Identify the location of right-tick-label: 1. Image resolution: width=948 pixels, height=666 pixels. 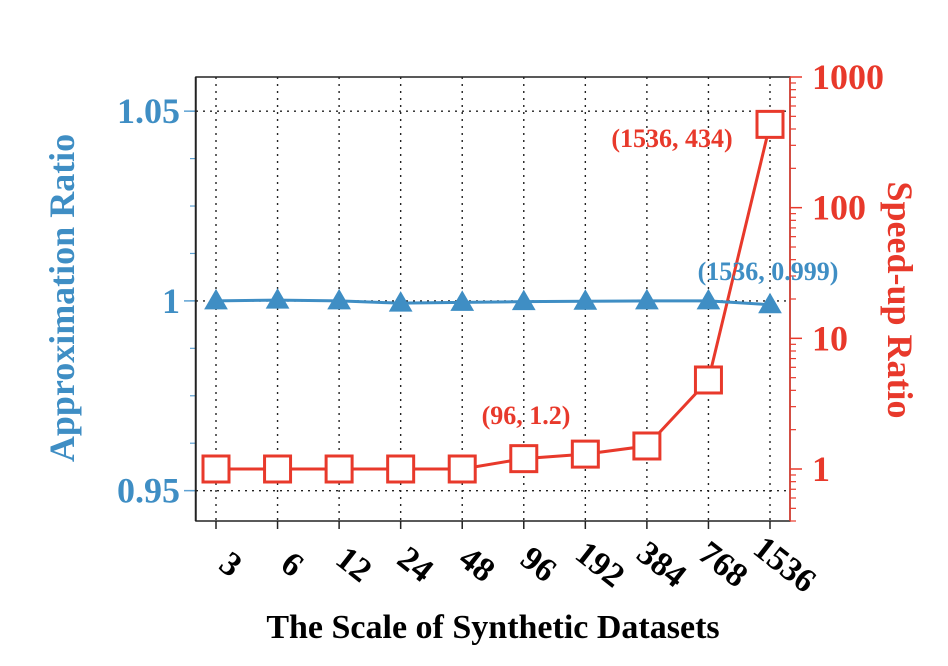
(821, 469).